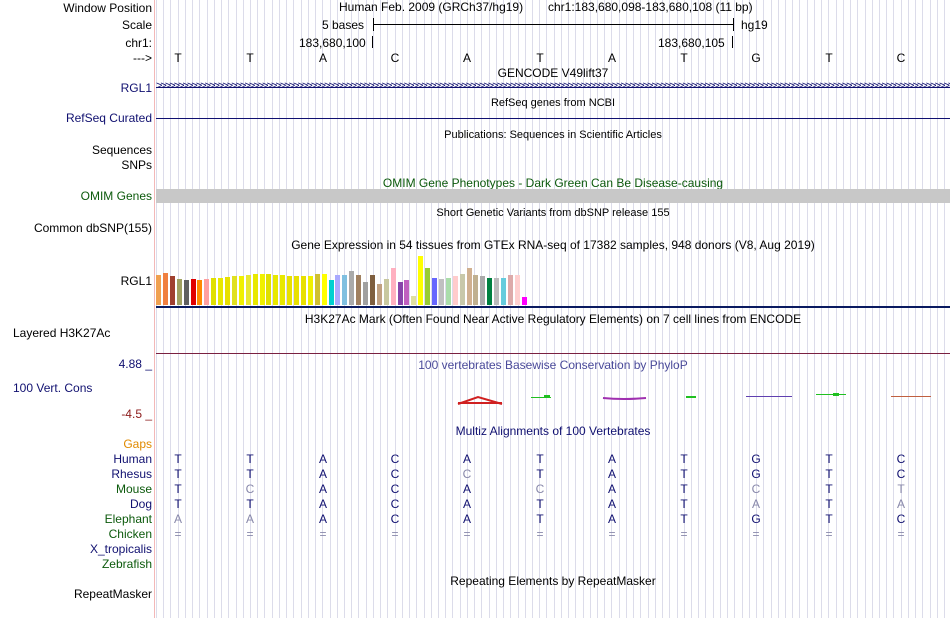 This screenshot has width=950, height=618. Describe the element at coordinates (133, 489) in the screenshot. I see `species-label-mouse: Mouse` at that location.